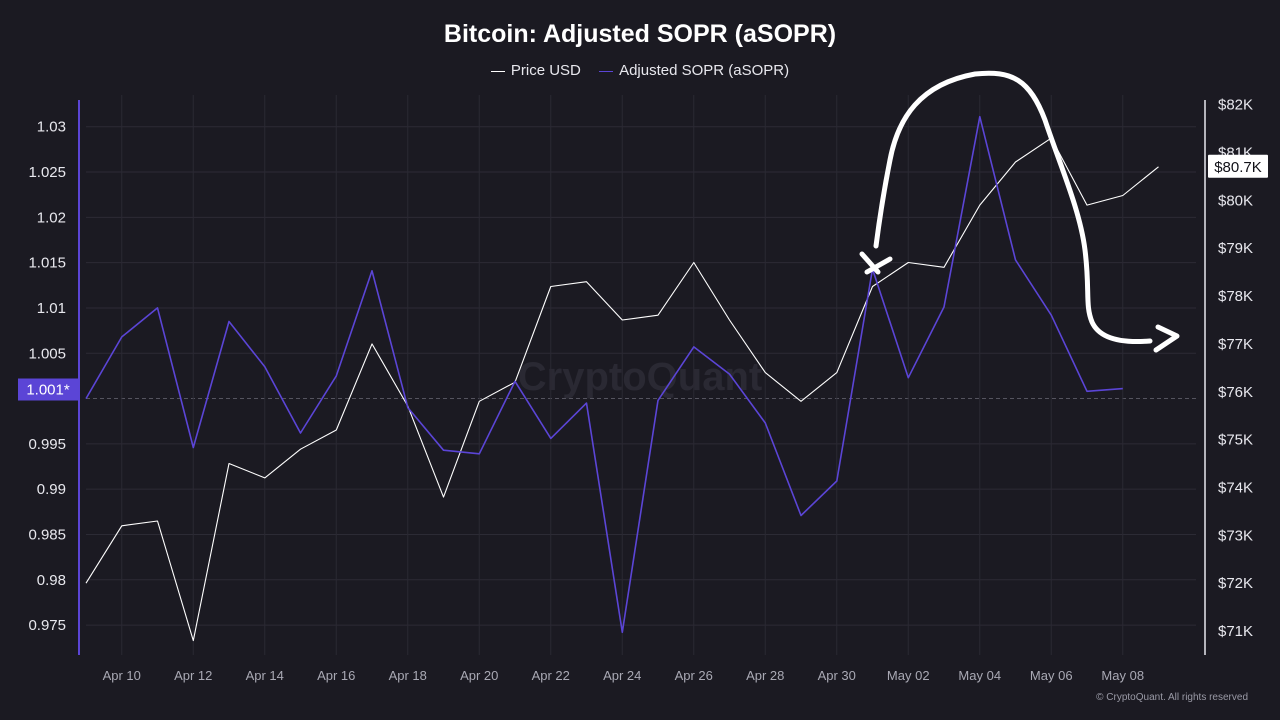 This screenshot has width=1280, height=720. I want to click on watermark: CryptoQuant, so click(640, 377).